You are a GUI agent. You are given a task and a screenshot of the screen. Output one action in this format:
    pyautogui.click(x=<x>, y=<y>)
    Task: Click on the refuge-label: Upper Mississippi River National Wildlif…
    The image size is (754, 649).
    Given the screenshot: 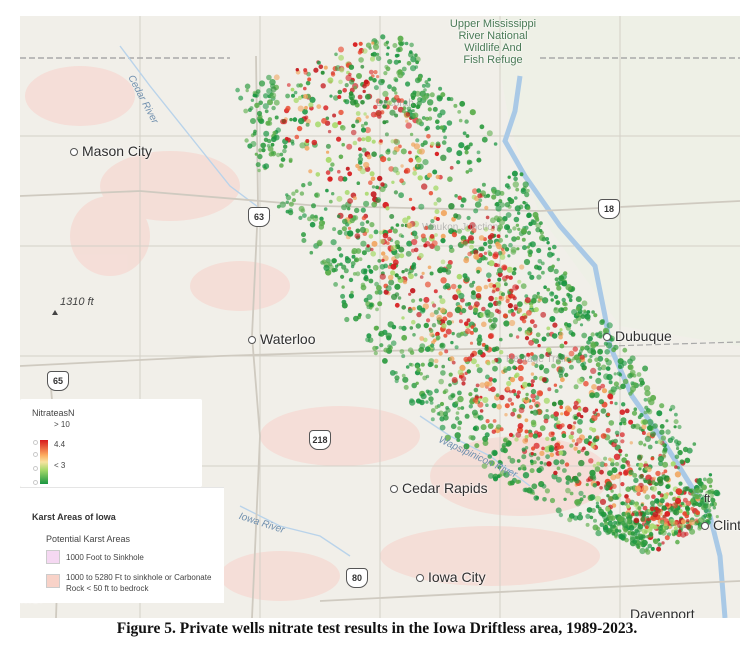 What is the action you would take?
    pyautogui.click(x=493, y=42)
    